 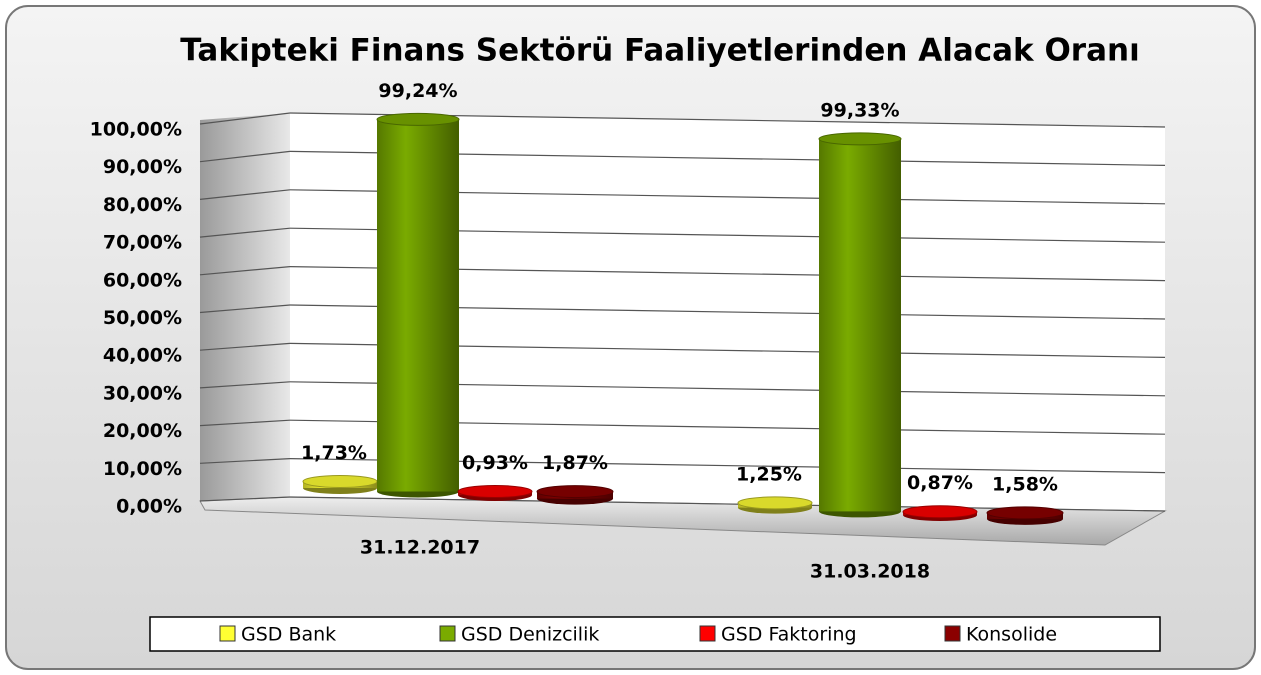 What do you see at coordinates (142, 356) in the screenshot?
I see `y-tick-label: 40,00%` at bounding box center [142, 356].